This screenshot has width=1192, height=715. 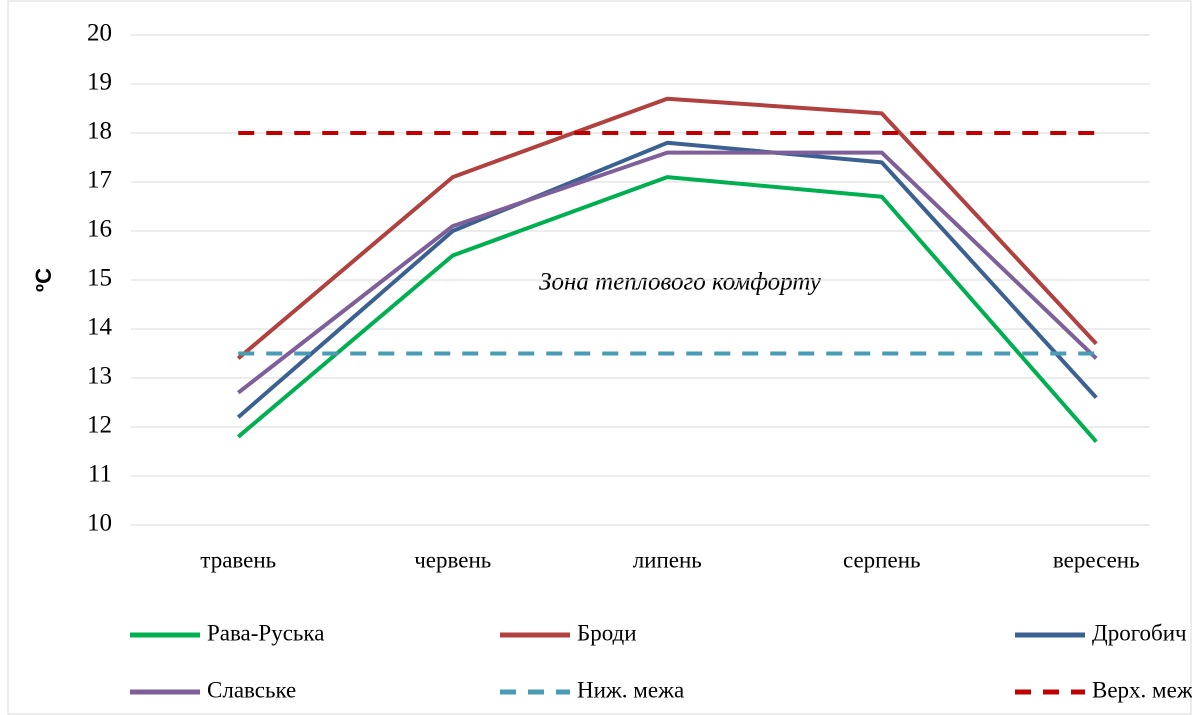 I want to click on y-tick-label: 17, so click(x=99, y=180).